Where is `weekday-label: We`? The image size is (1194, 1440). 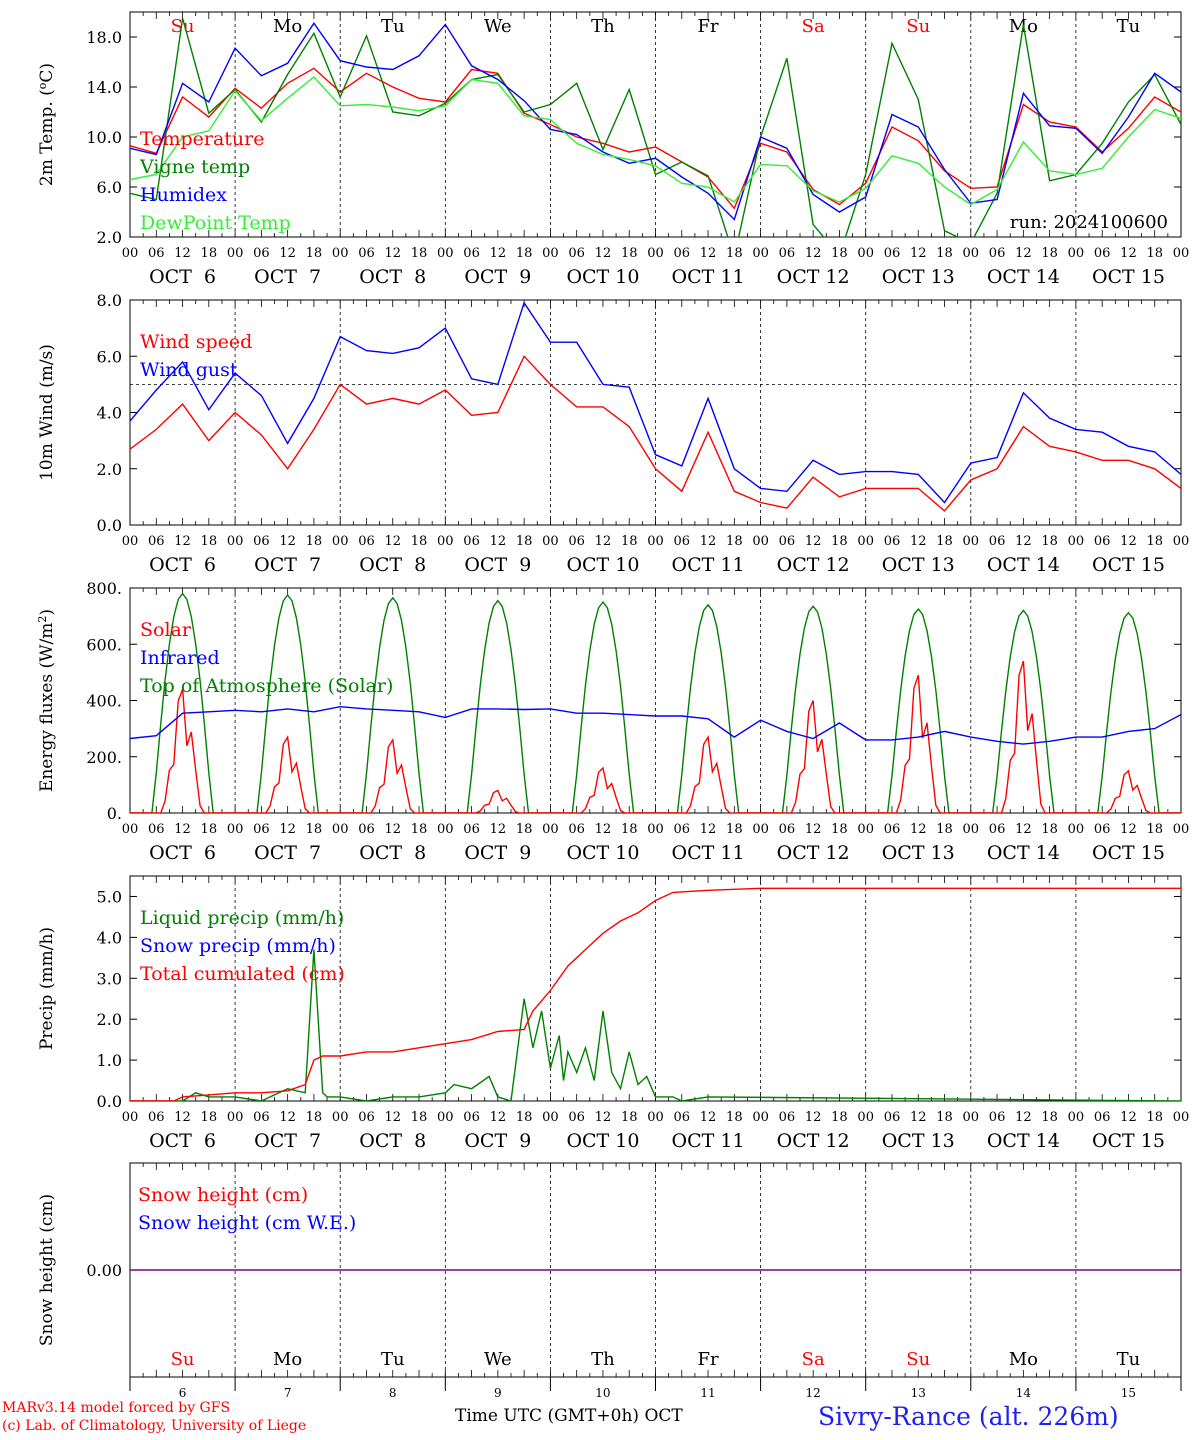
weekday-label: We is located at coordinates (498, 26).